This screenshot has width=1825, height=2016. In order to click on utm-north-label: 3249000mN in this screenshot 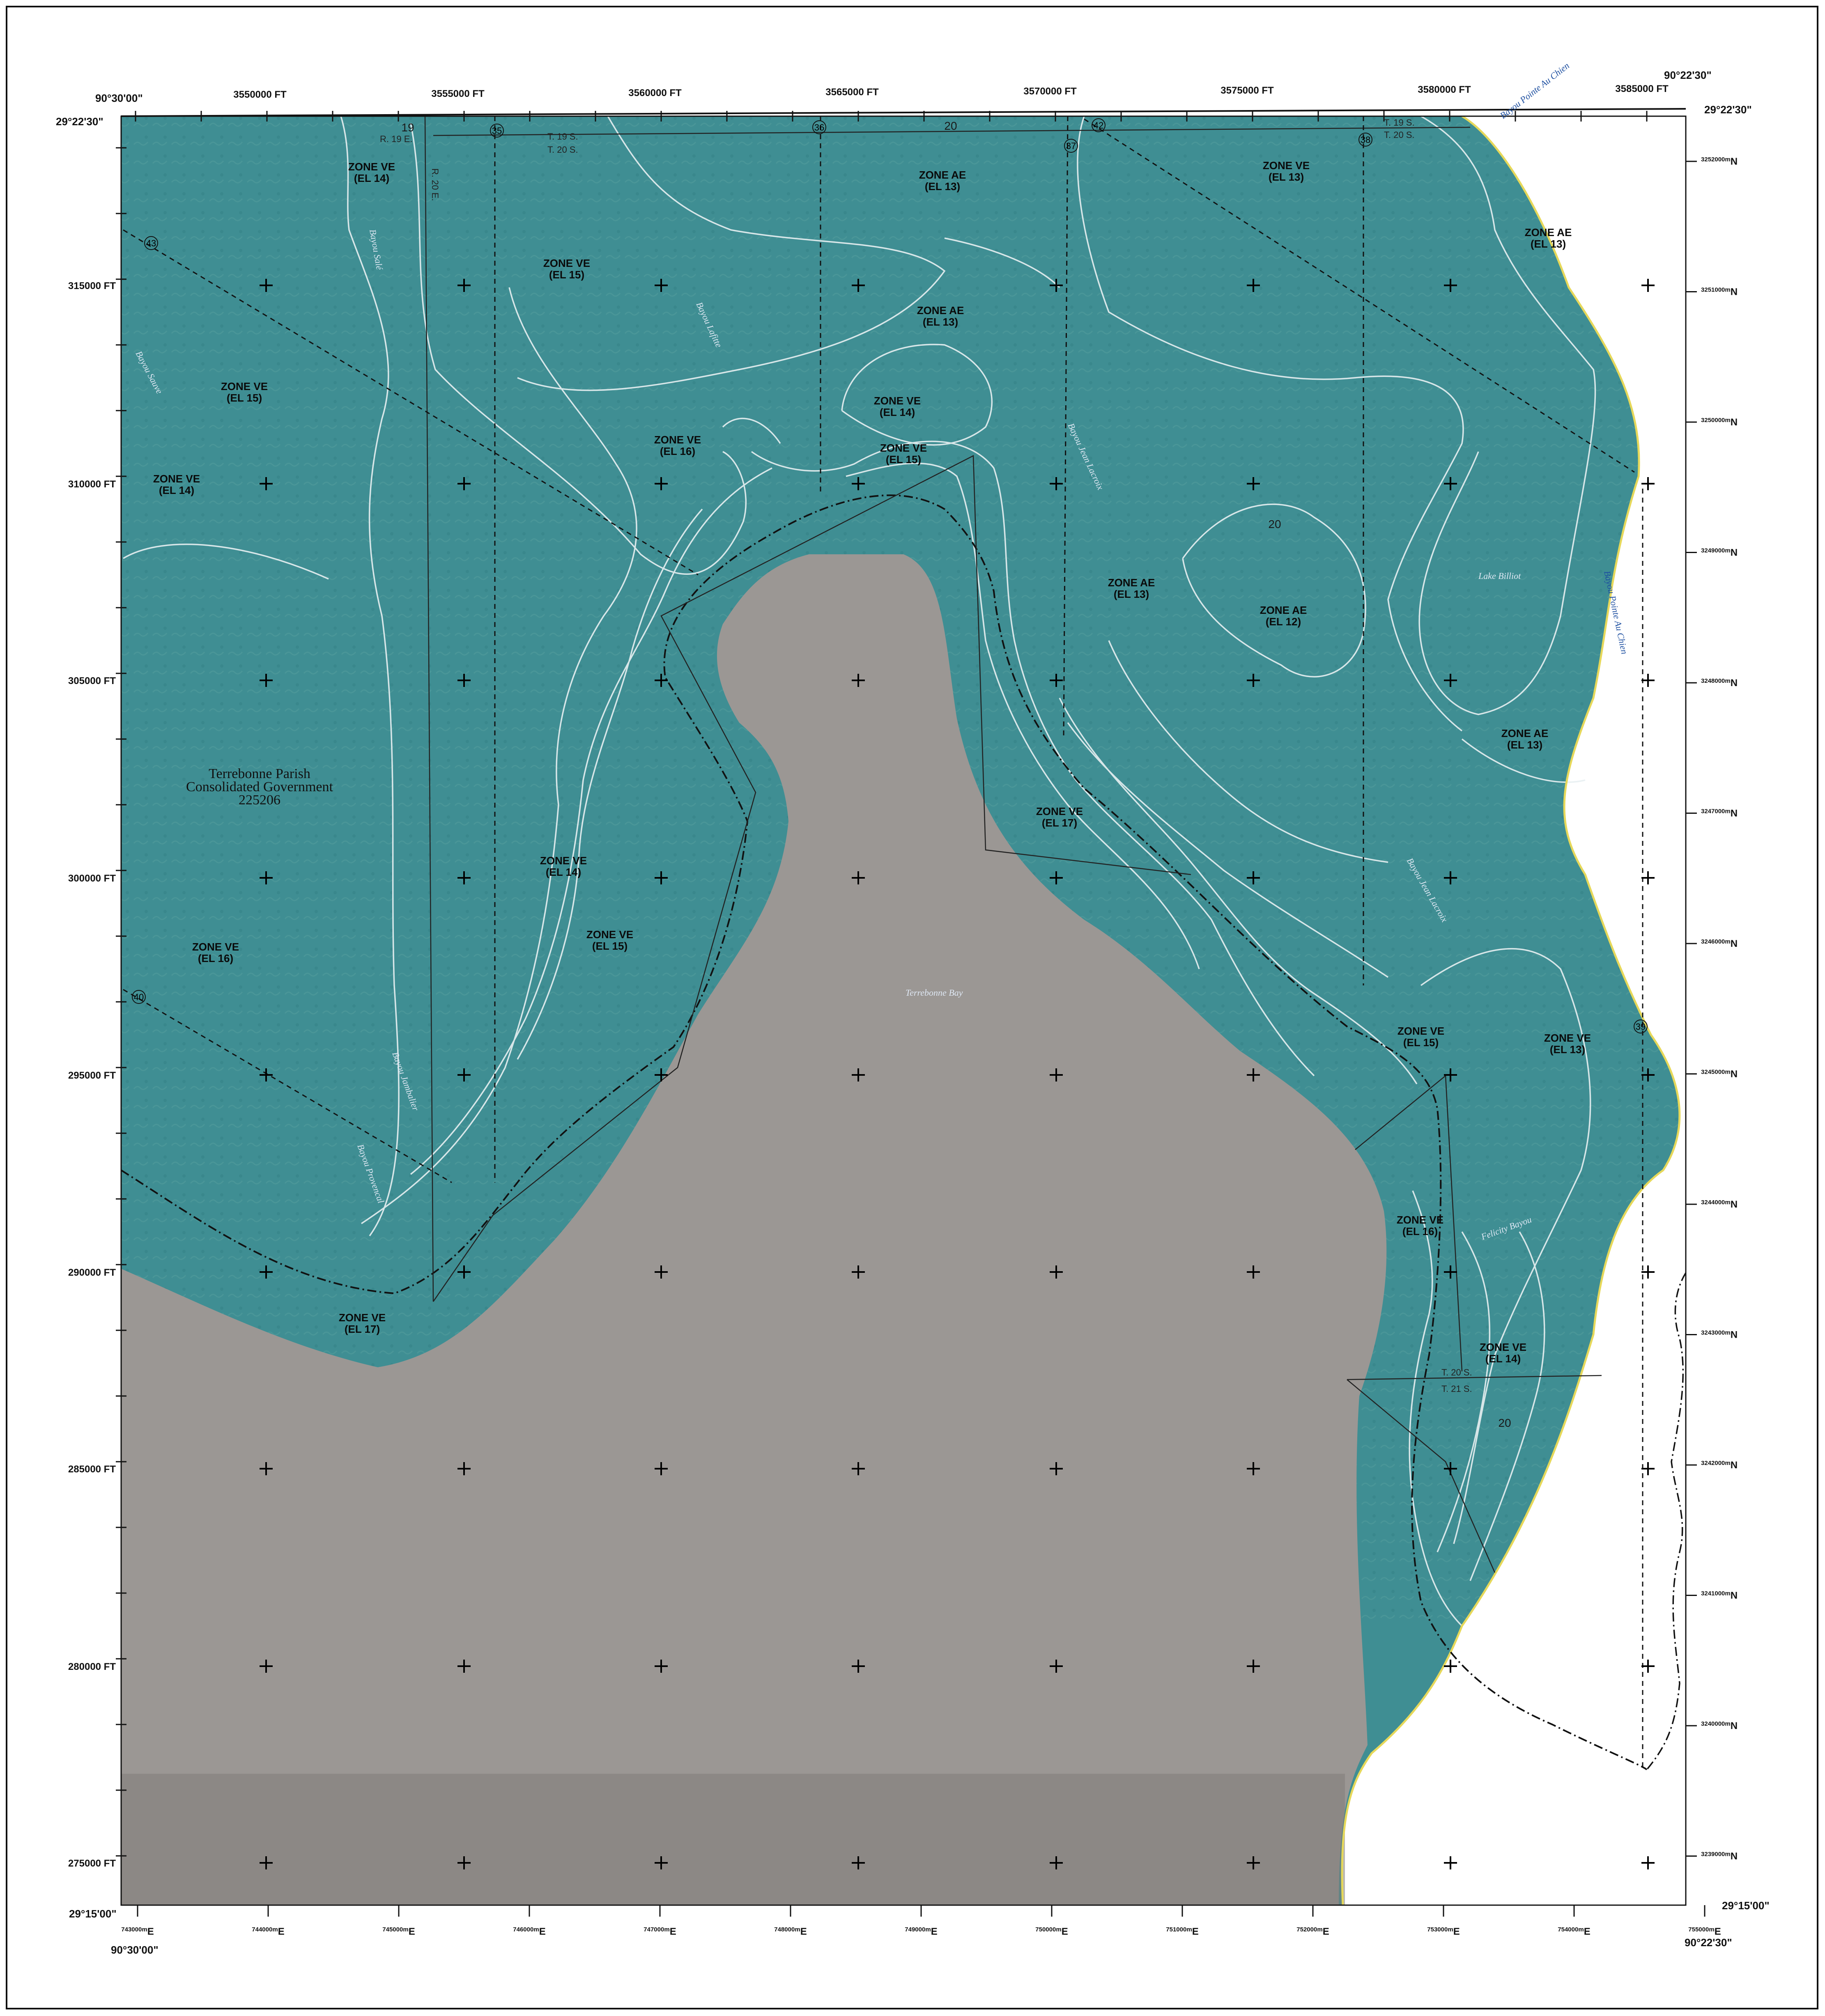, I will do `click(1719, 552)`.